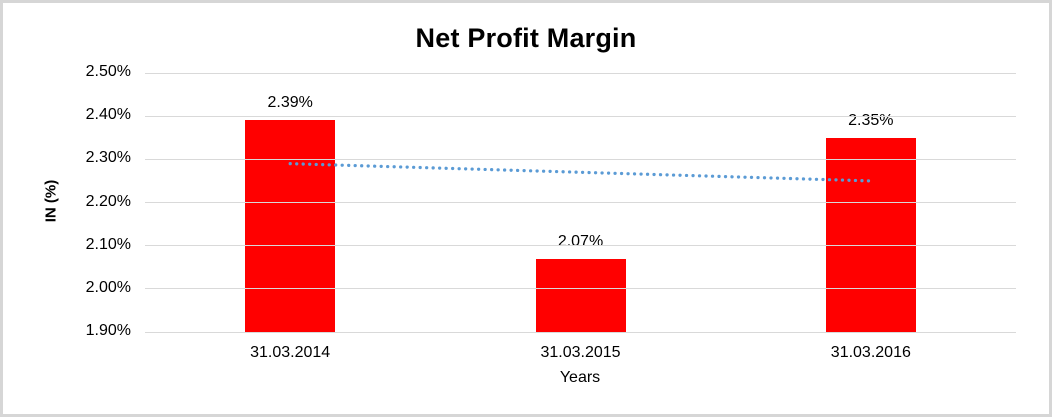 This screenshot has height=417, width=1052. I want to click on x-axis-title: Years, so click(580, 377).